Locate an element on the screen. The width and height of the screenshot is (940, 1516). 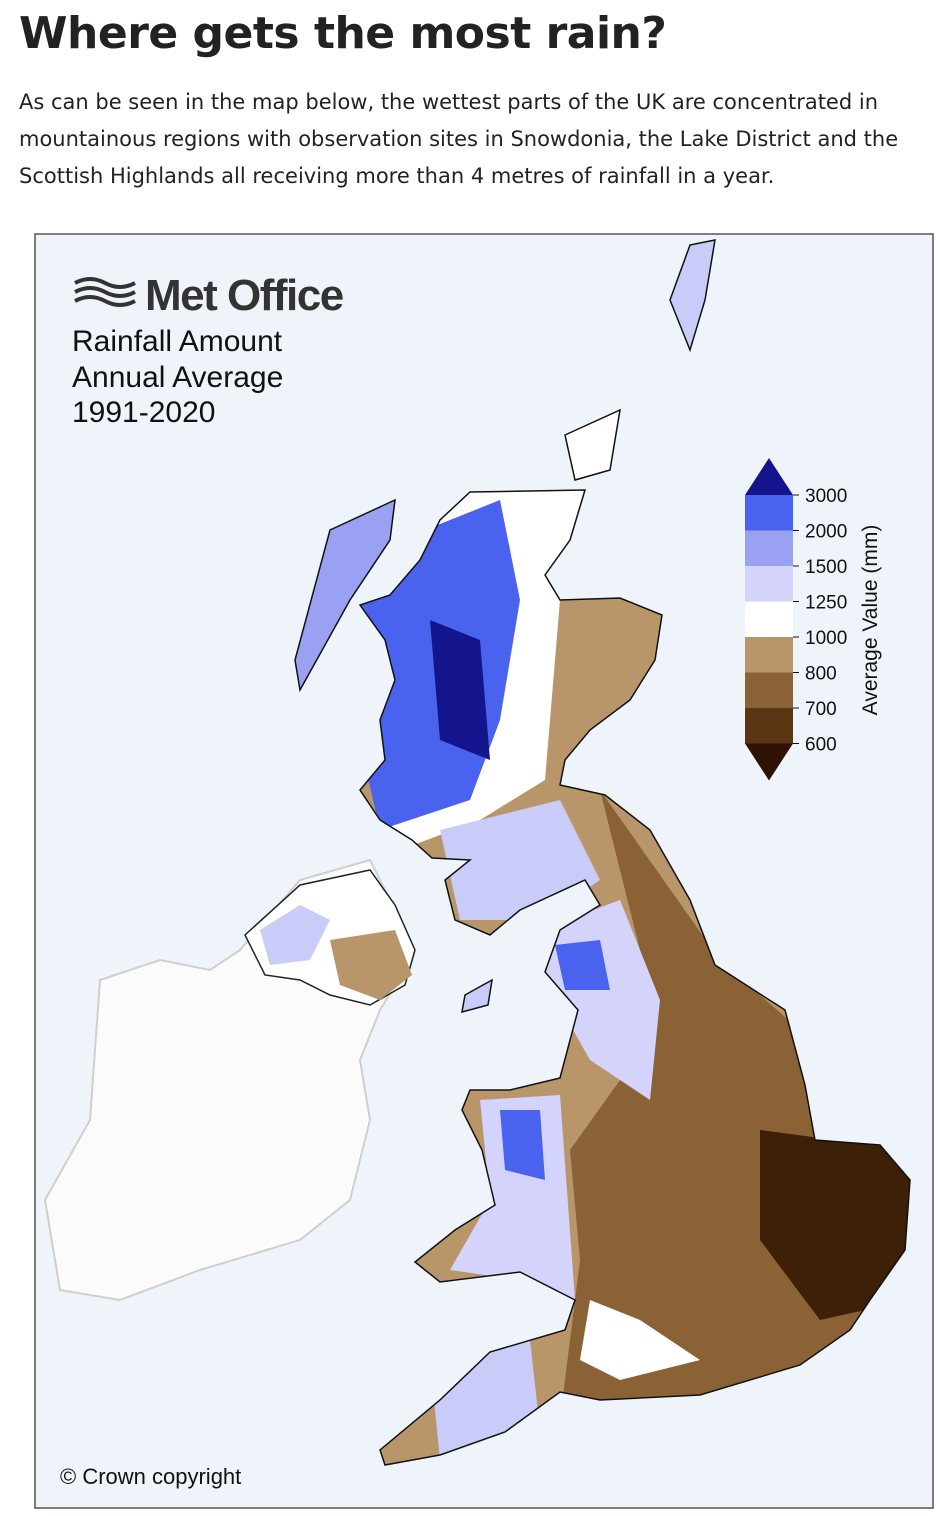
legend-tick-label: 1500 is located at coordinates (826, 567).